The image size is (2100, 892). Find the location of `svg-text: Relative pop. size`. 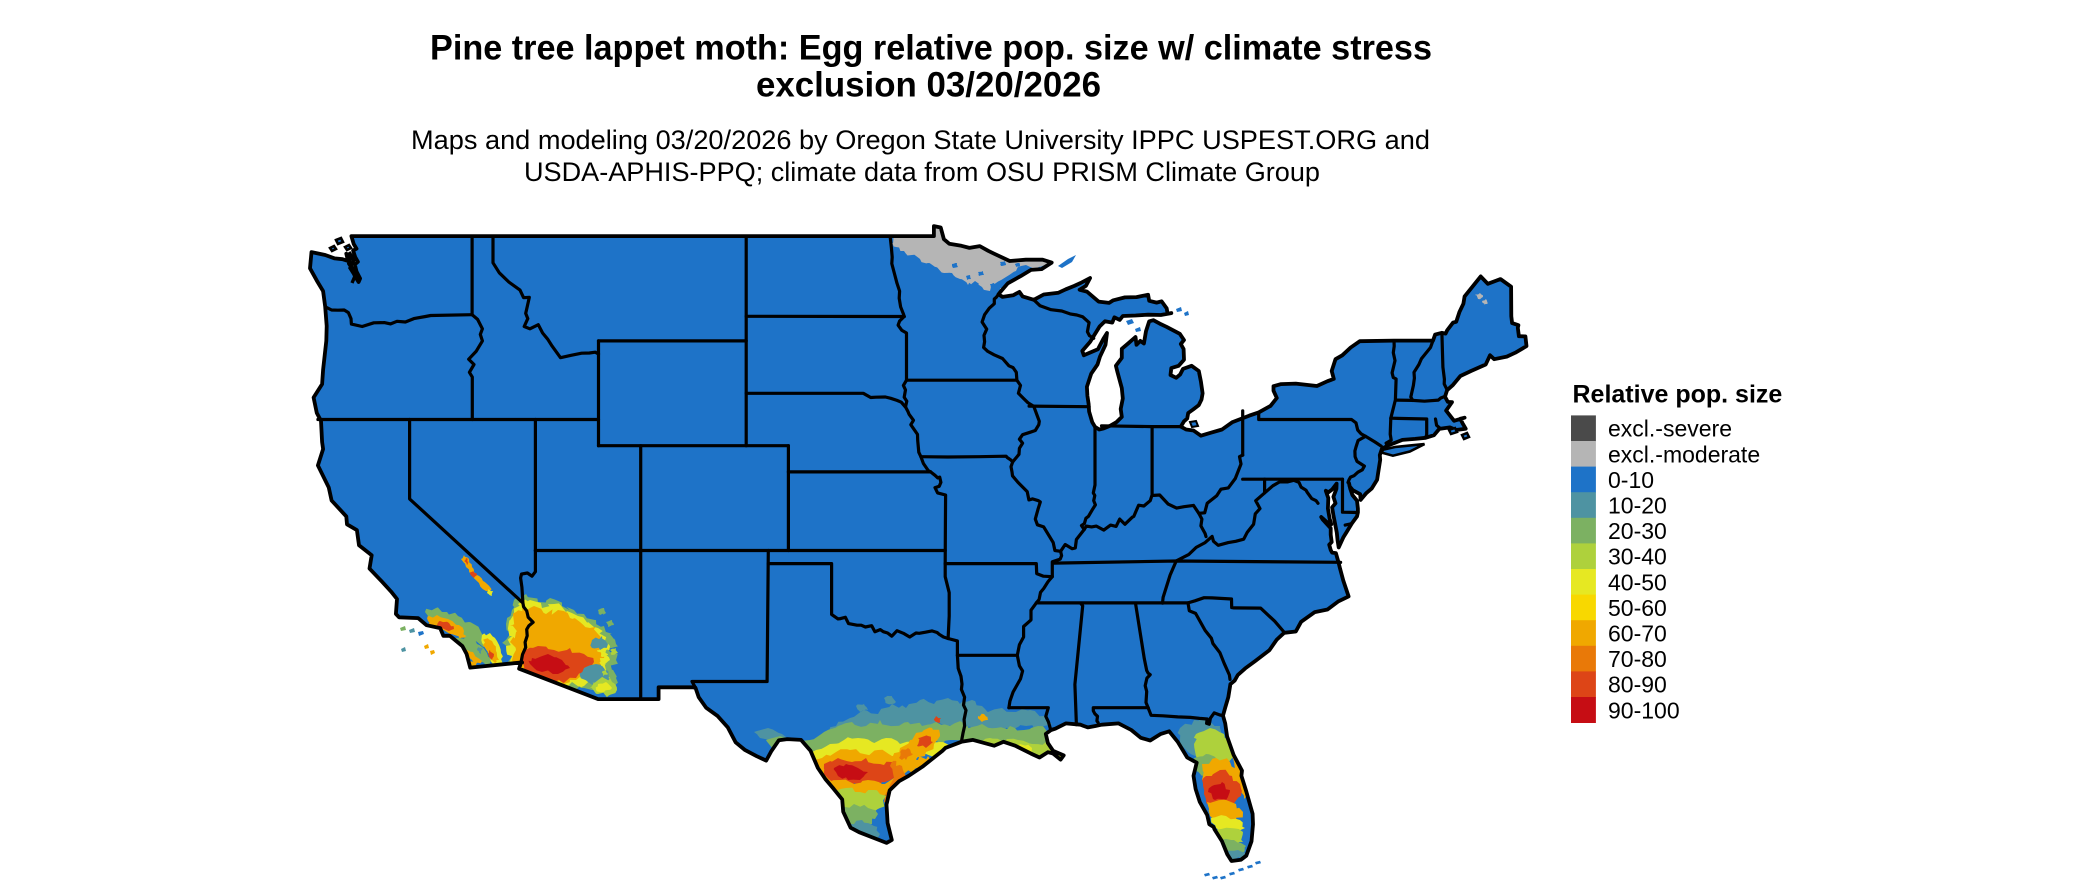

svg-text: Relative pop. size is located at coordinates (1678, 395).